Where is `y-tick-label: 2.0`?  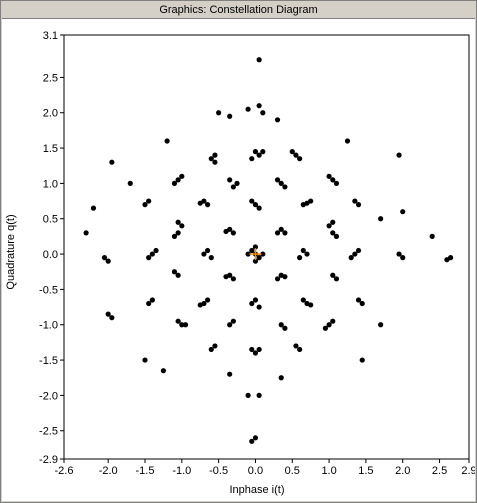 y-tick-label: 2.0 is located at coordinates (50, 114).